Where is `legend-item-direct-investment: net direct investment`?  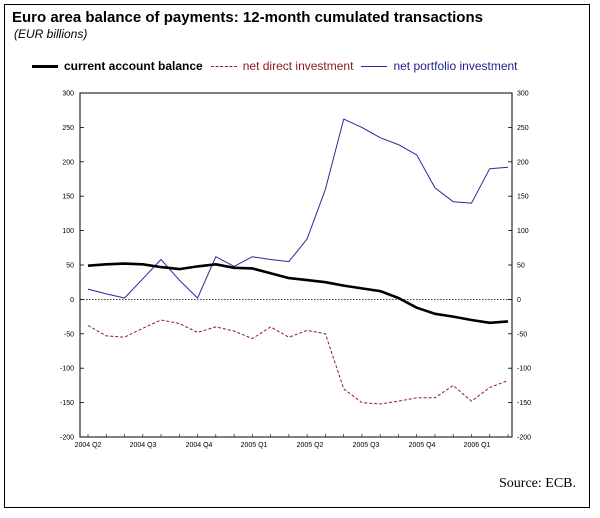
legend-item-direct-investment: net direct investment is located at coordinates (282, 66).